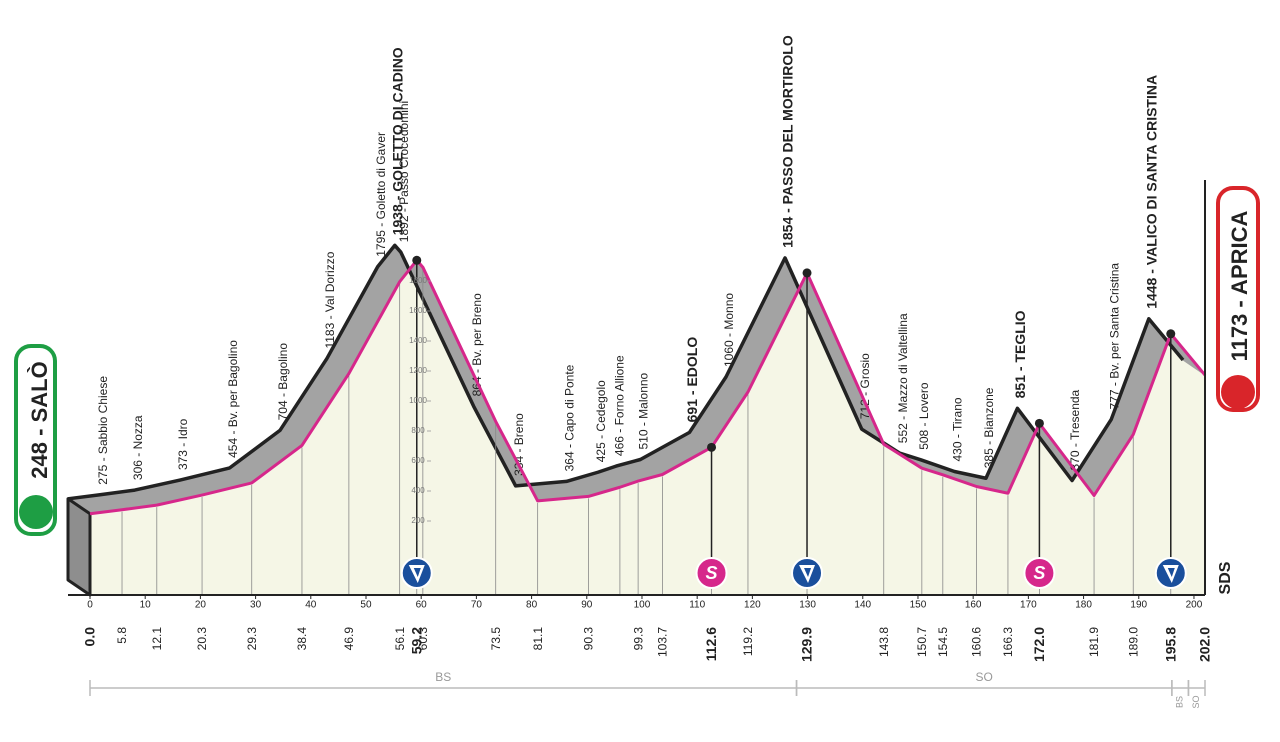 Image resolution: width=1280 pixels, height=742 pixels. I want to click on region-label: SO, so click(984, 677).